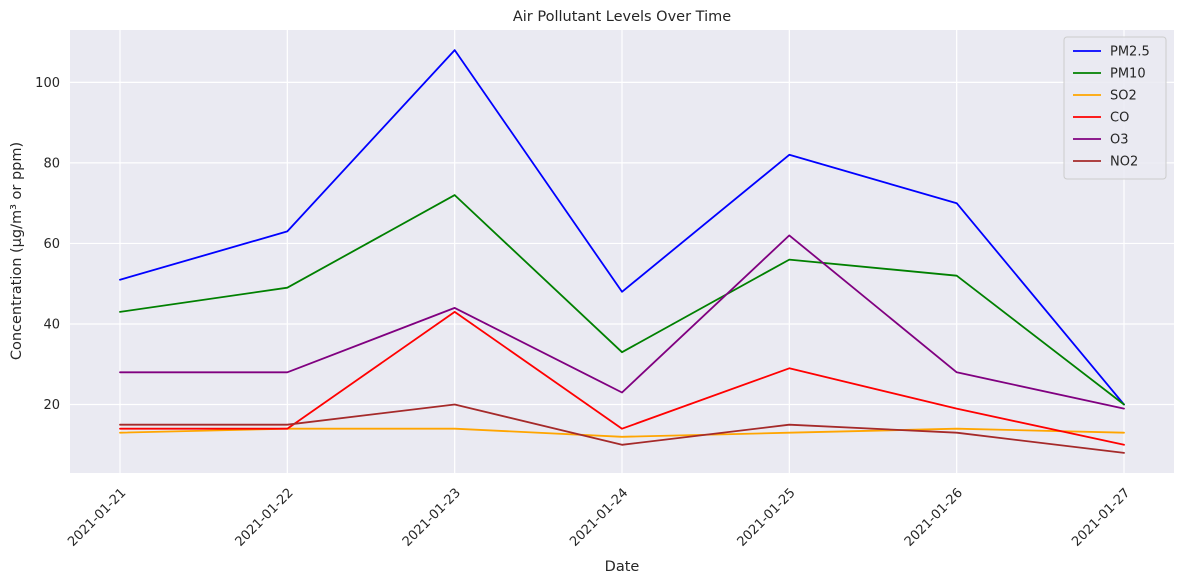 The height and width of the screenshot is (584, 1184). Describe the element at coordinates (51, 324) in the screenshot. I see `y-tick-label: 40` at that location.